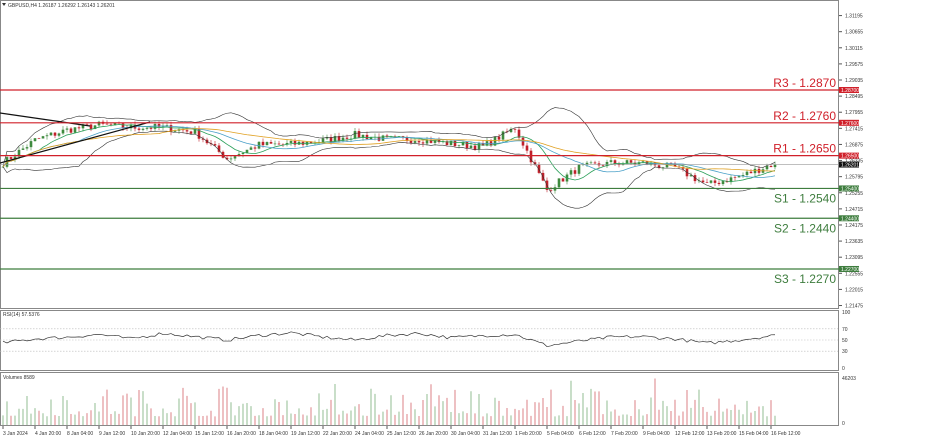  Describe the element at coordinates (843, 424) in the screenshot. I see `volume-tick-label: 0` at that location.